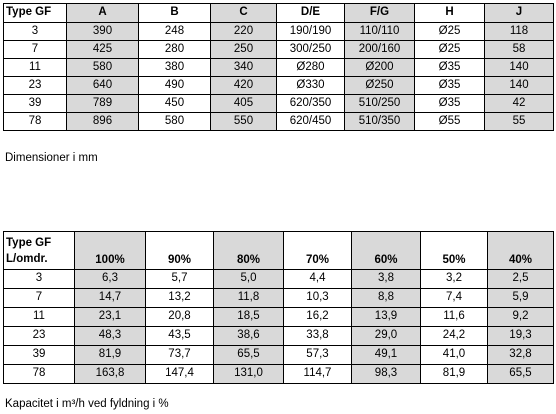  Describe the element at coordinates (310, 121) in the screenshot. I see `value-cell: 620/450` at that location.